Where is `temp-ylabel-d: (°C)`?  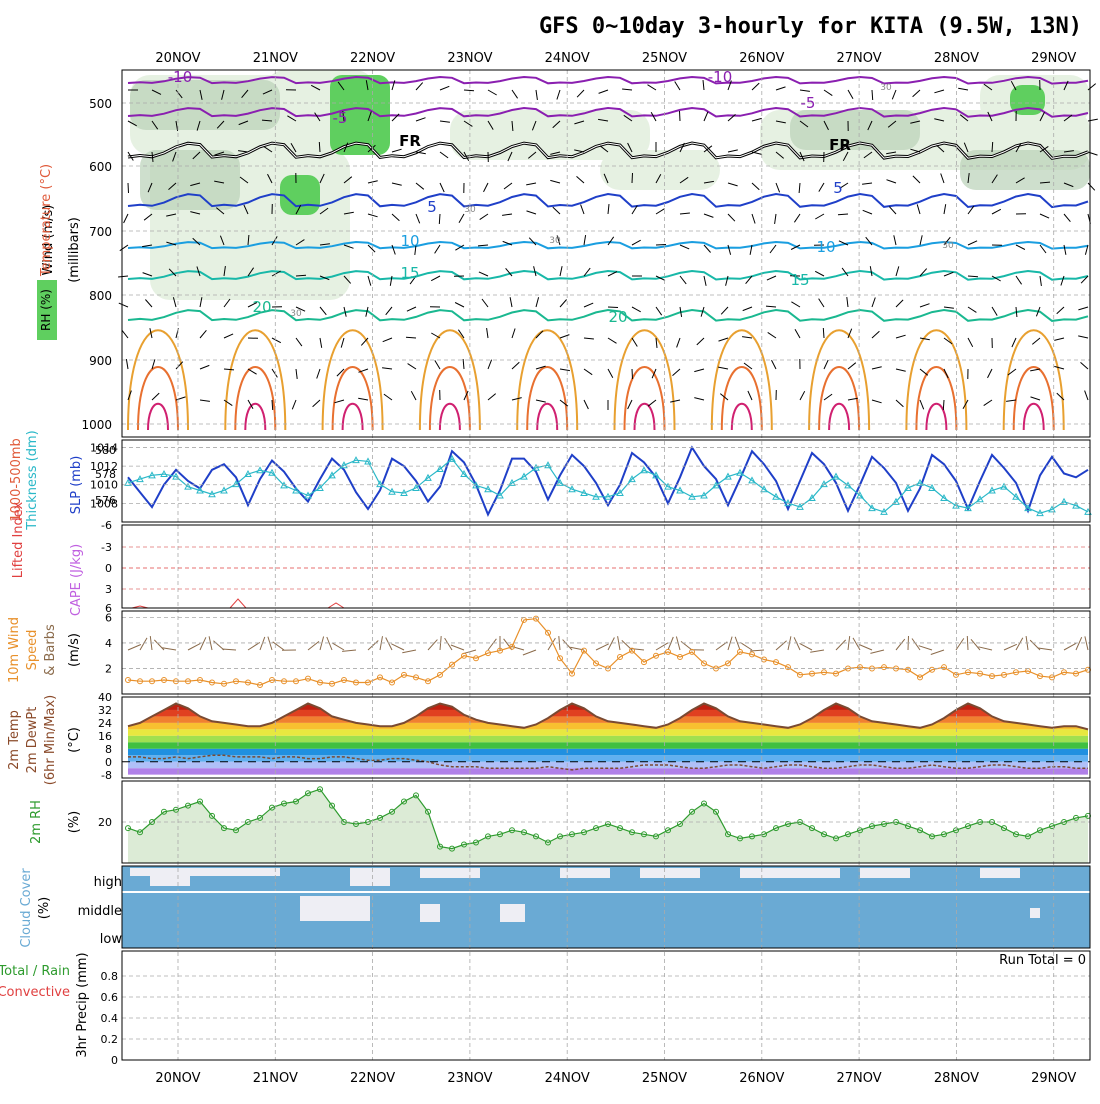
temp-ylabel-d: (°C) is located at coordinates (74, 740).